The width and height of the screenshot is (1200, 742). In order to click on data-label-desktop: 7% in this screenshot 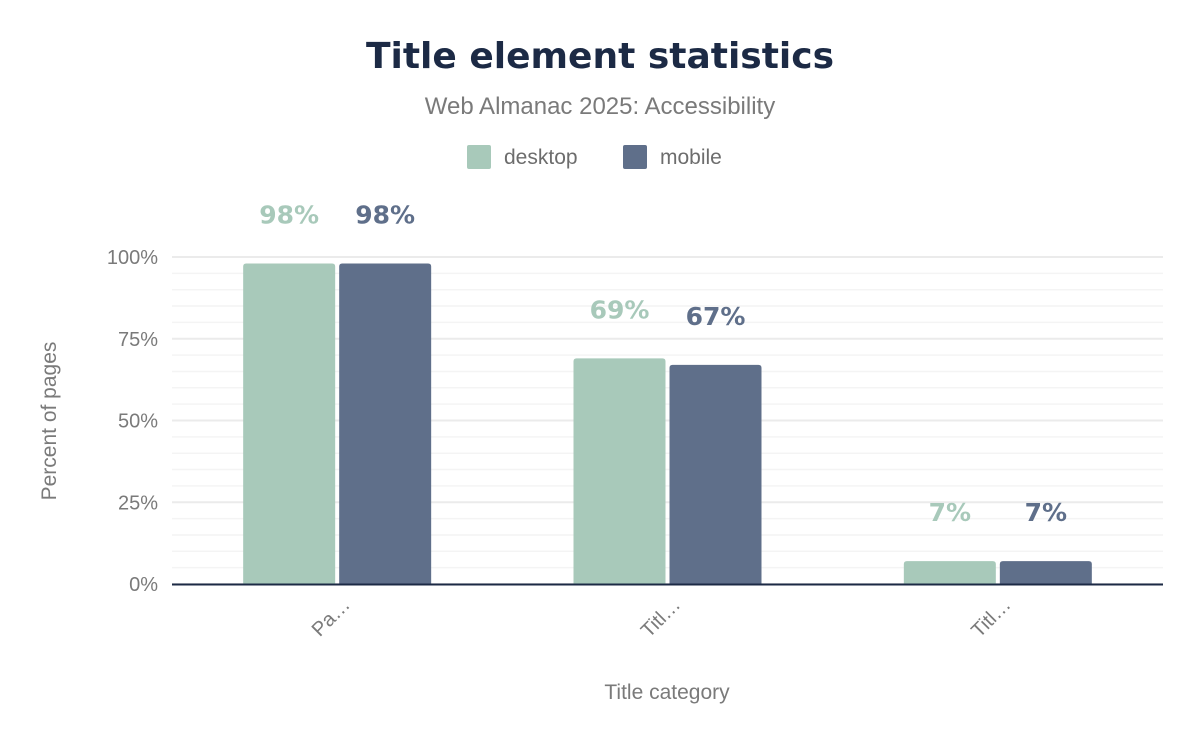, I will do `click(950, 512)`.